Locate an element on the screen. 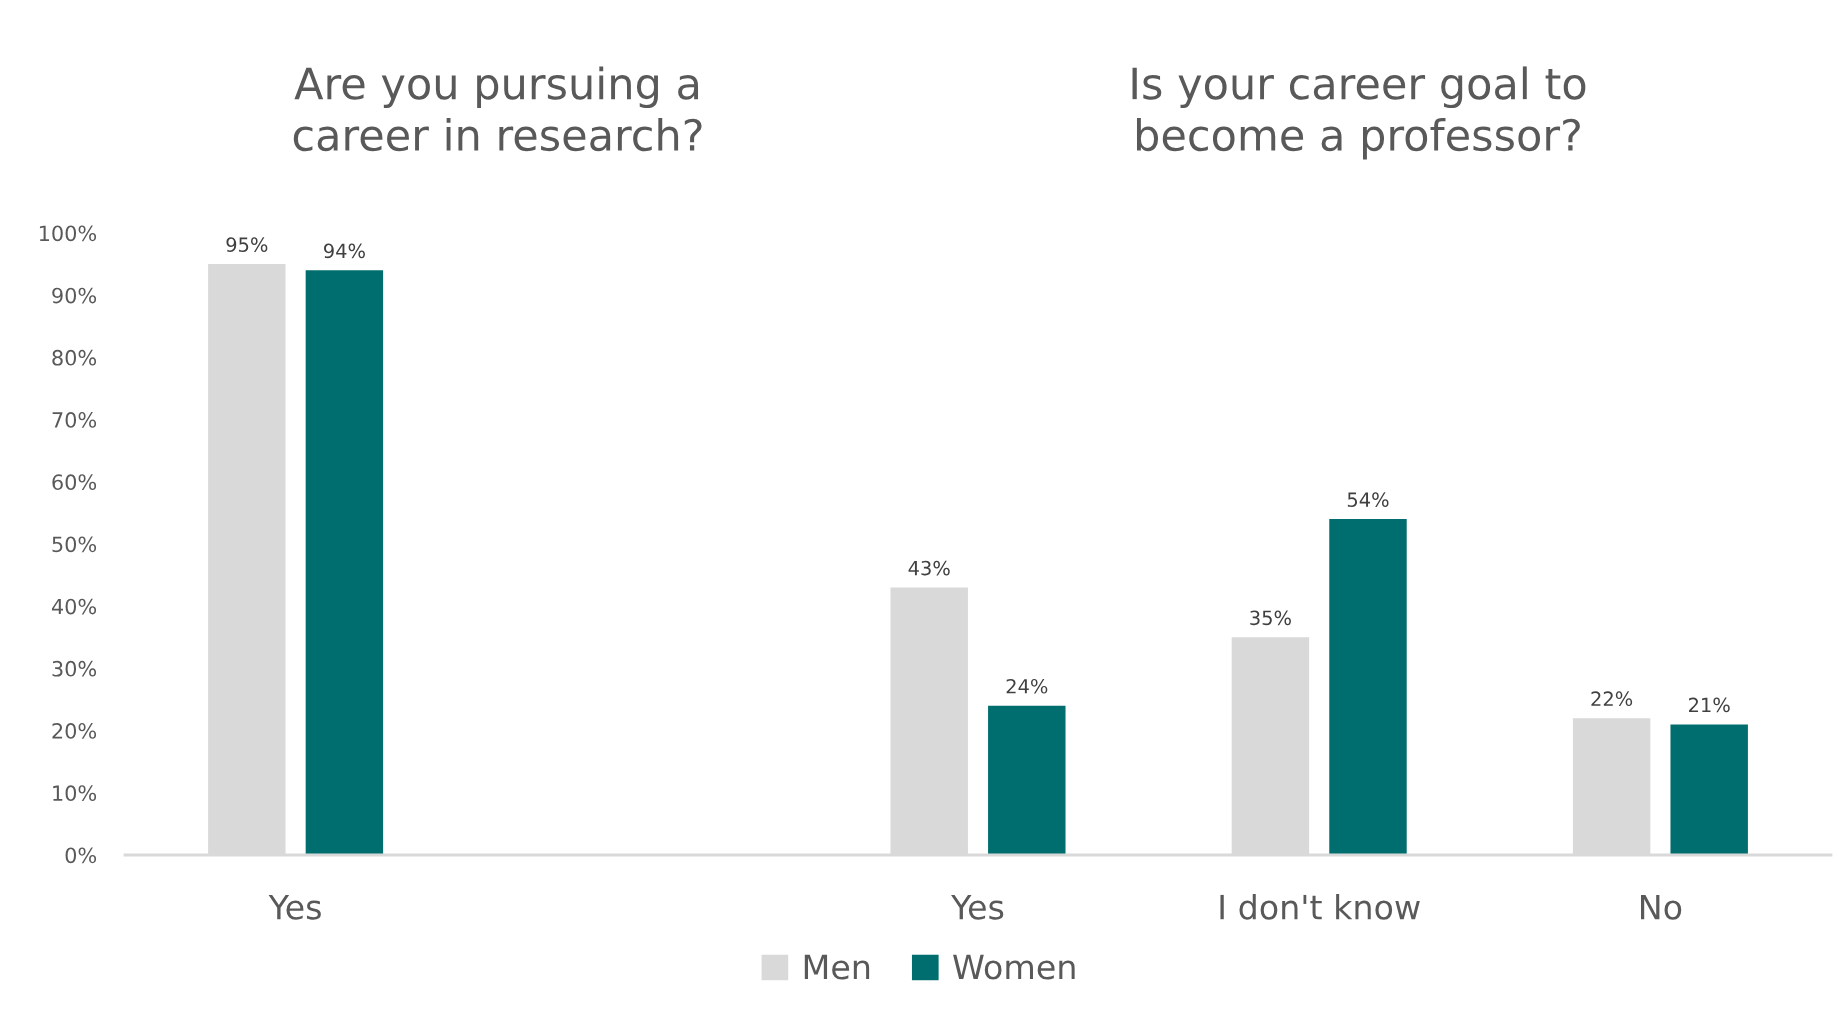 Image resolution: width=1839 pixels, height=1016 pixels. data-label: 95% is located at coordinates (247, 244).